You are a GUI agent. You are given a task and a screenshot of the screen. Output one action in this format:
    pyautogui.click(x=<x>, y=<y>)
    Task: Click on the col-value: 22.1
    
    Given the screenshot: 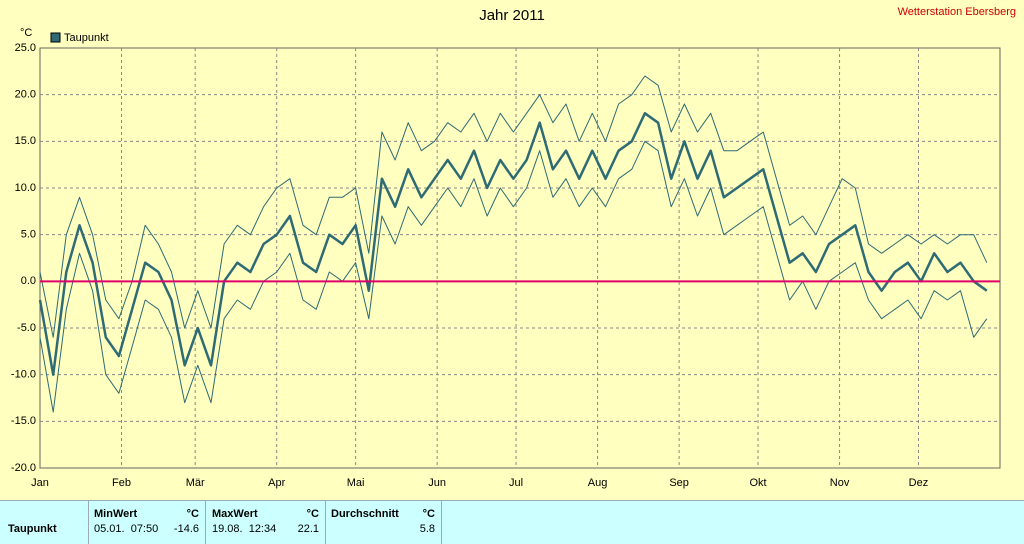 What is the action you would take?
    pyautogui.click(x=308, y=529)
    